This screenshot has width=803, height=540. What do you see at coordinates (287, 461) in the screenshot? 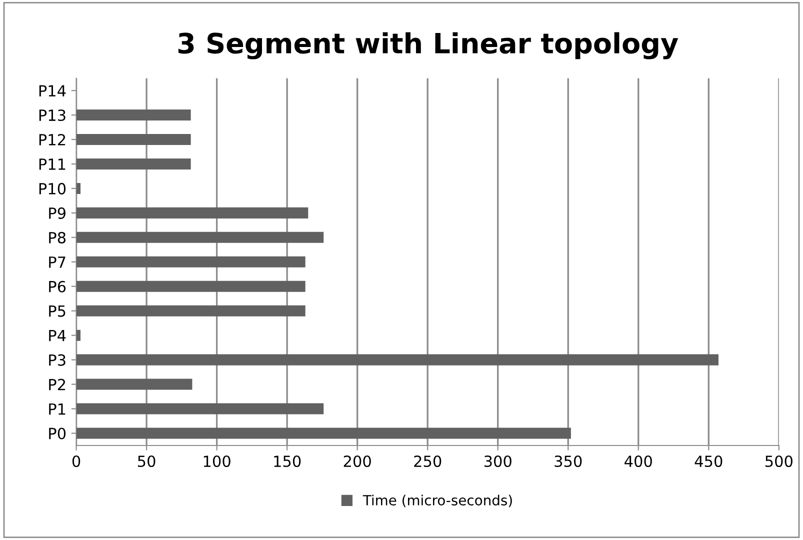
I see `x-tick-label: 150` at bounding box center [287, 461].